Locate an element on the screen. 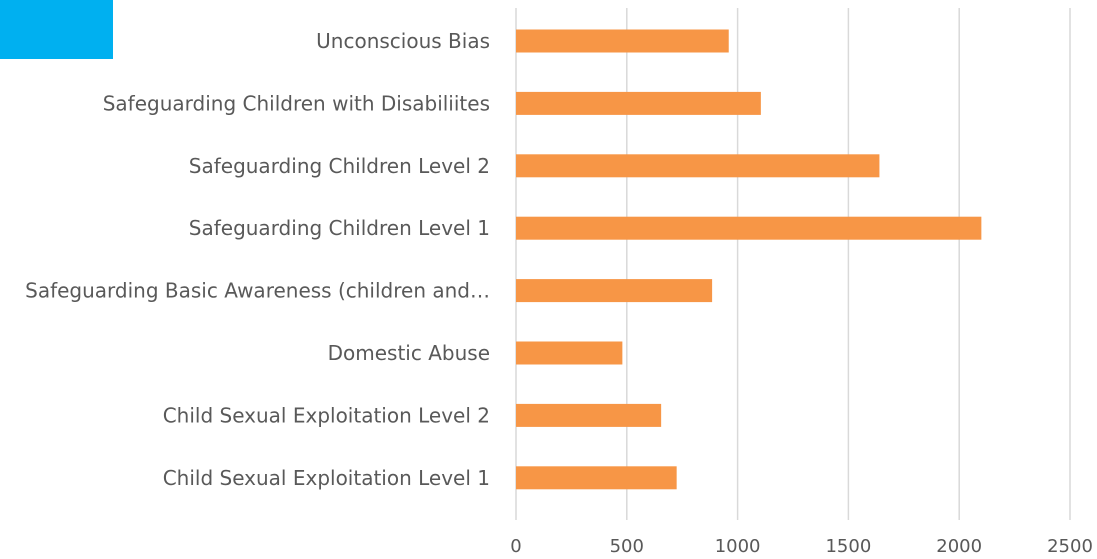 This screenshot has height=559, width=1097. x-axis-tick-labels: 0 500 1000 1500 2000 2500 is located at coordinates (801, 546).